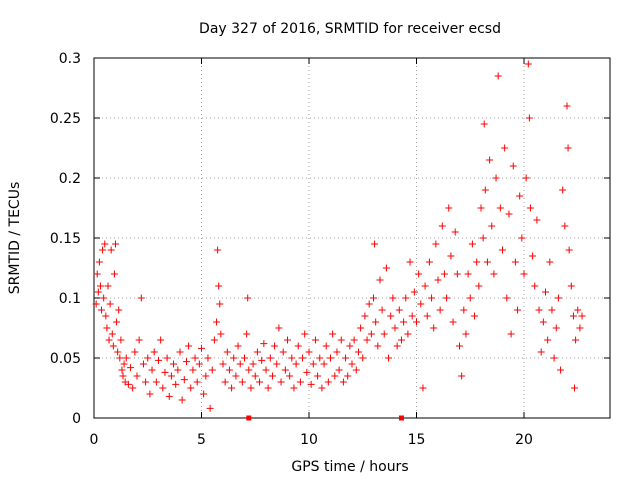  I want to click on y-tick-label: 0.3, so click(70, 59).